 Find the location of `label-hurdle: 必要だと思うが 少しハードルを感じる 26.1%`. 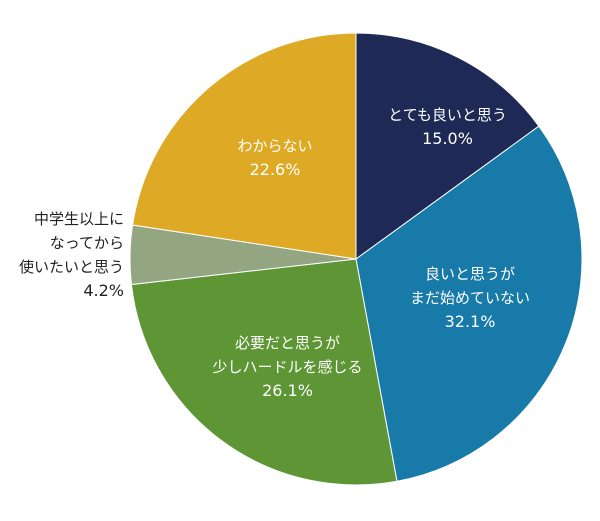

label-hurdle: 必要だと思うが 少しハードルを感じる 26.1% is located at coordinates (287, 367).